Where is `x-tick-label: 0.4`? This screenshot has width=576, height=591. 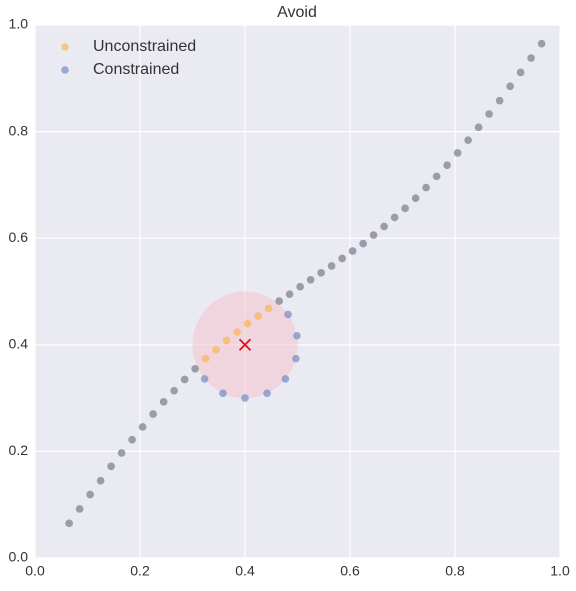
x-tick-label: 0.4 is located at coordinates (245, 571).